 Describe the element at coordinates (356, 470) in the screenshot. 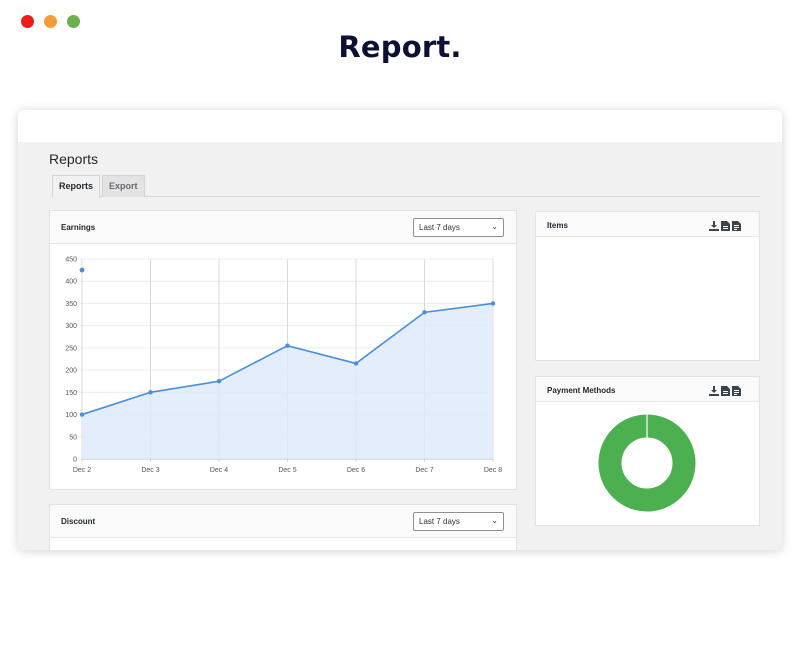

I see `x-tick-label: Dec 6` at that location.